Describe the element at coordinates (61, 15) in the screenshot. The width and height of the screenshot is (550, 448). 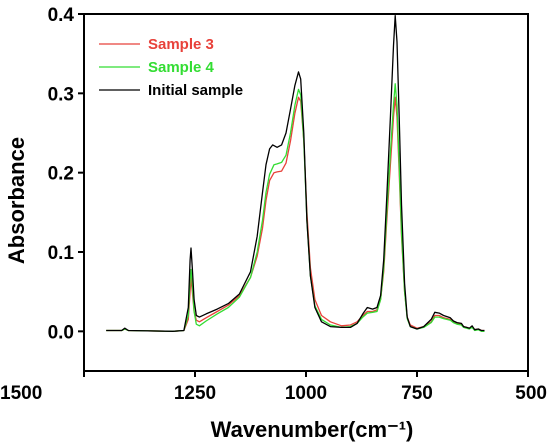
I see `y-tick-label: 0.4` at that location.